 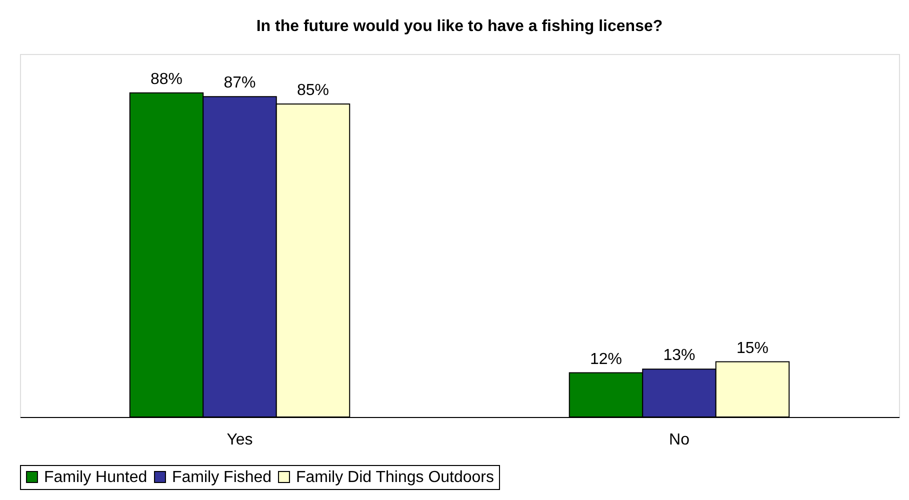 What do you see at coordinates (240, 83) in the screenshot?
I see `data-label: 87%` at bounding box center [240, 83].